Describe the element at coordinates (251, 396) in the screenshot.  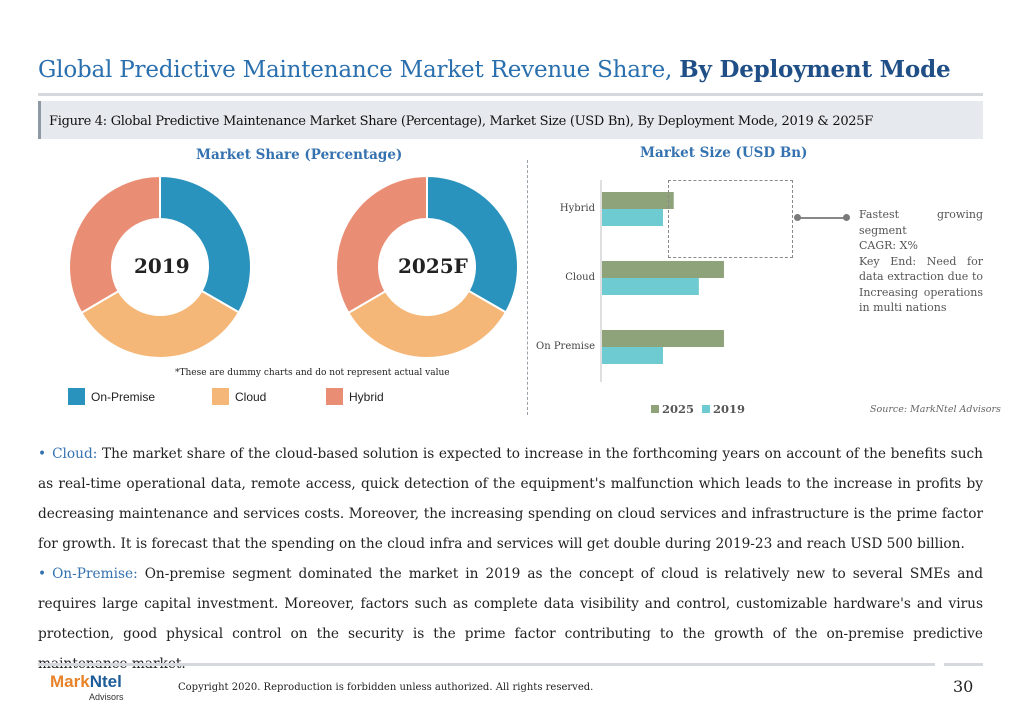
I see `legend-label-cloud: Cloud` at that location.